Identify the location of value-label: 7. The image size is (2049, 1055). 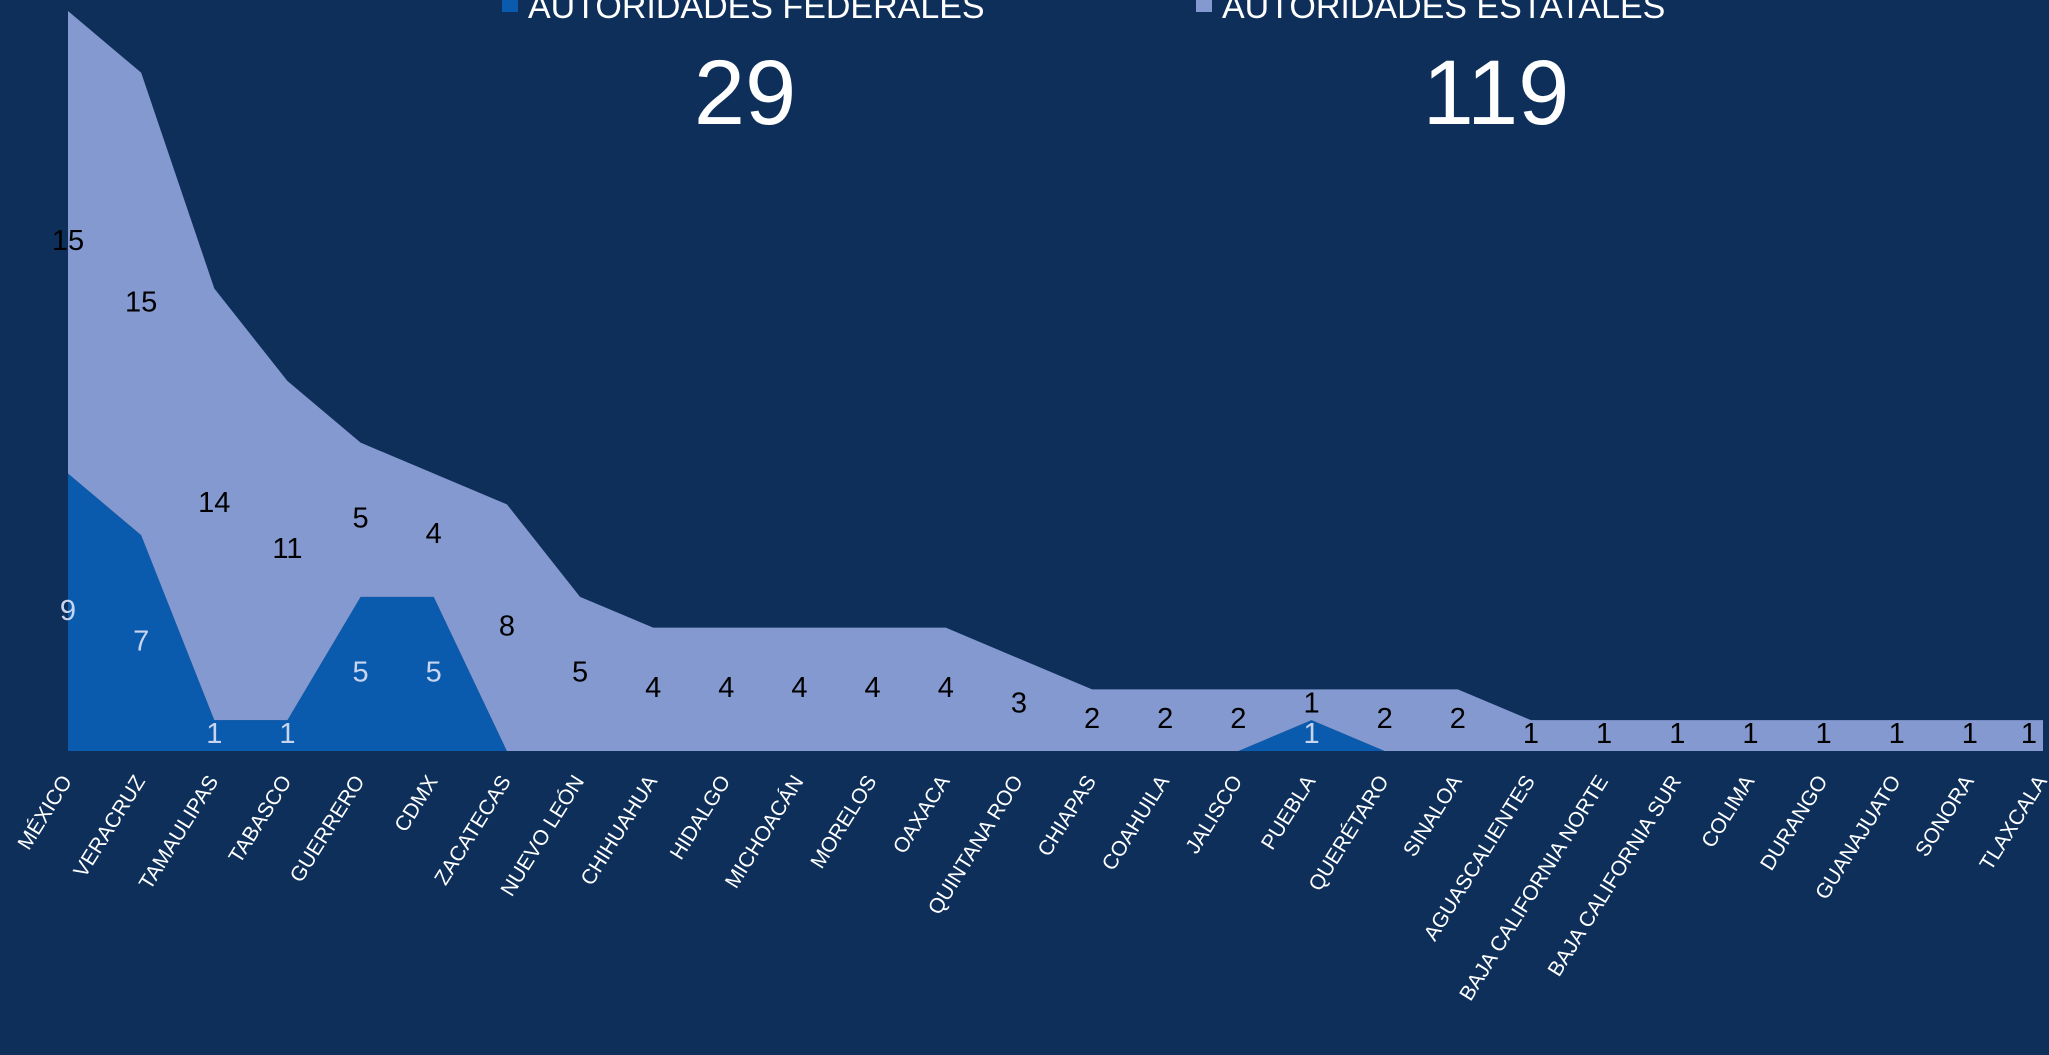
(141, 642).